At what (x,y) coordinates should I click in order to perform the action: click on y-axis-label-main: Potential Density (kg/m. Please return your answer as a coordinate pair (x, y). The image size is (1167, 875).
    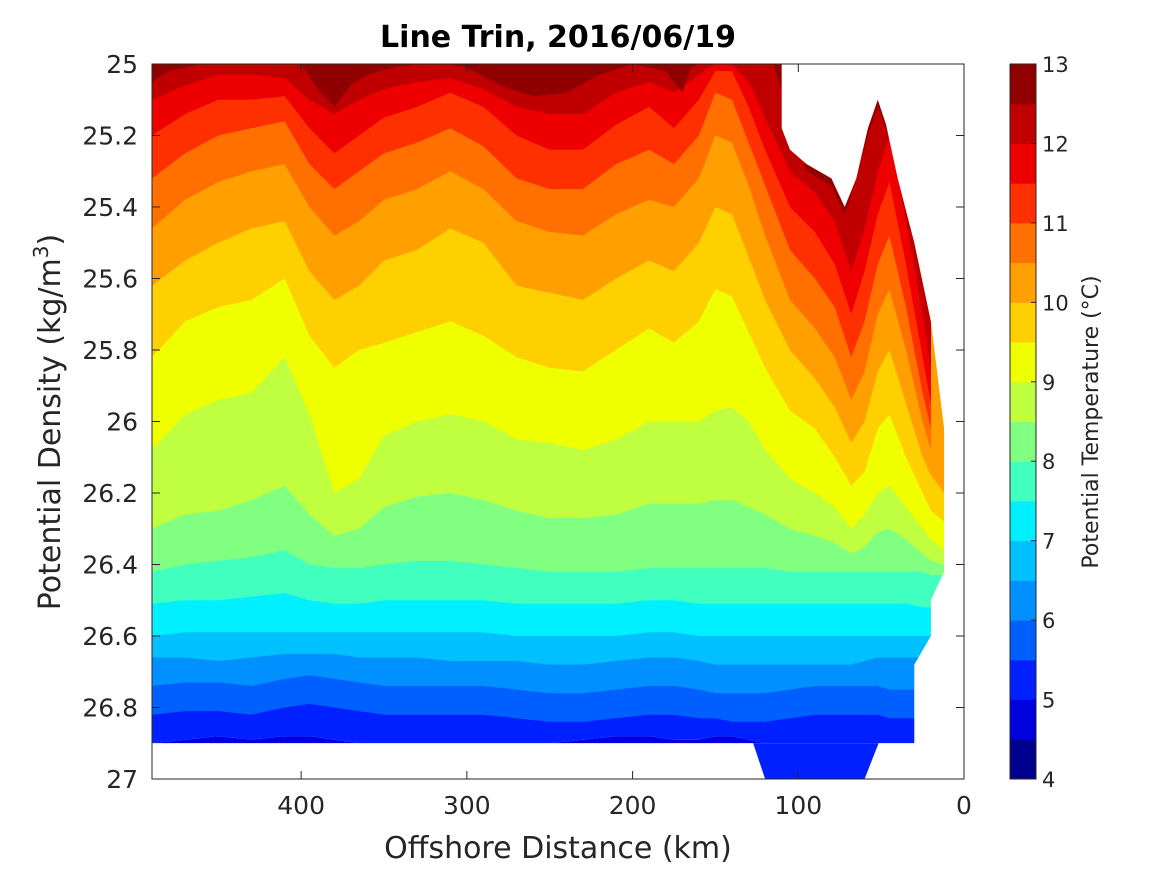
    Looking at the image, I should click on (50, 434).